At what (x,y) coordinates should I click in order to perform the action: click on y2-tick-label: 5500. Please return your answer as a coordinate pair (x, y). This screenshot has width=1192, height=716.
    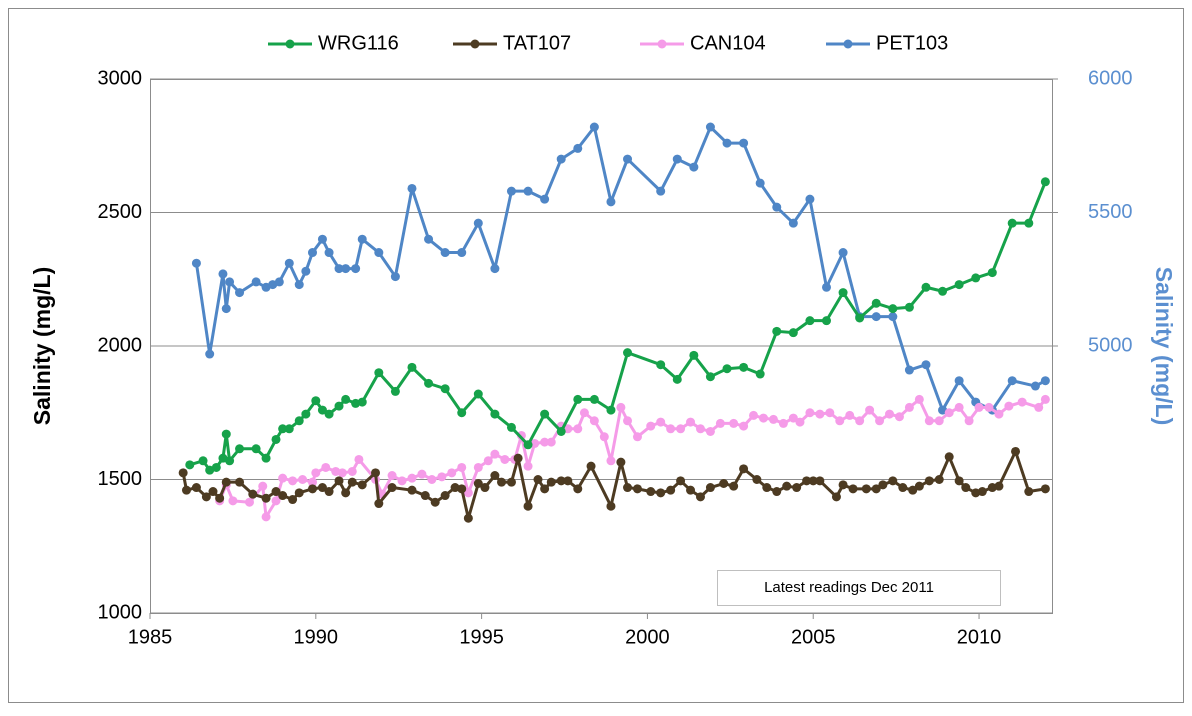
    Looking at the image, I should click on (1110, 212).